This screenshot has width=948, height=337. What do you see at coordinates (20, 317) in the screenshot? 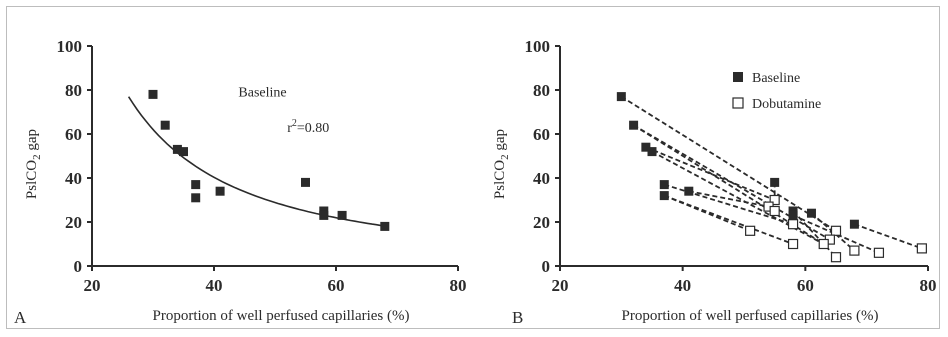
I see `panel-letter: A` at bounding box center [20, 317].